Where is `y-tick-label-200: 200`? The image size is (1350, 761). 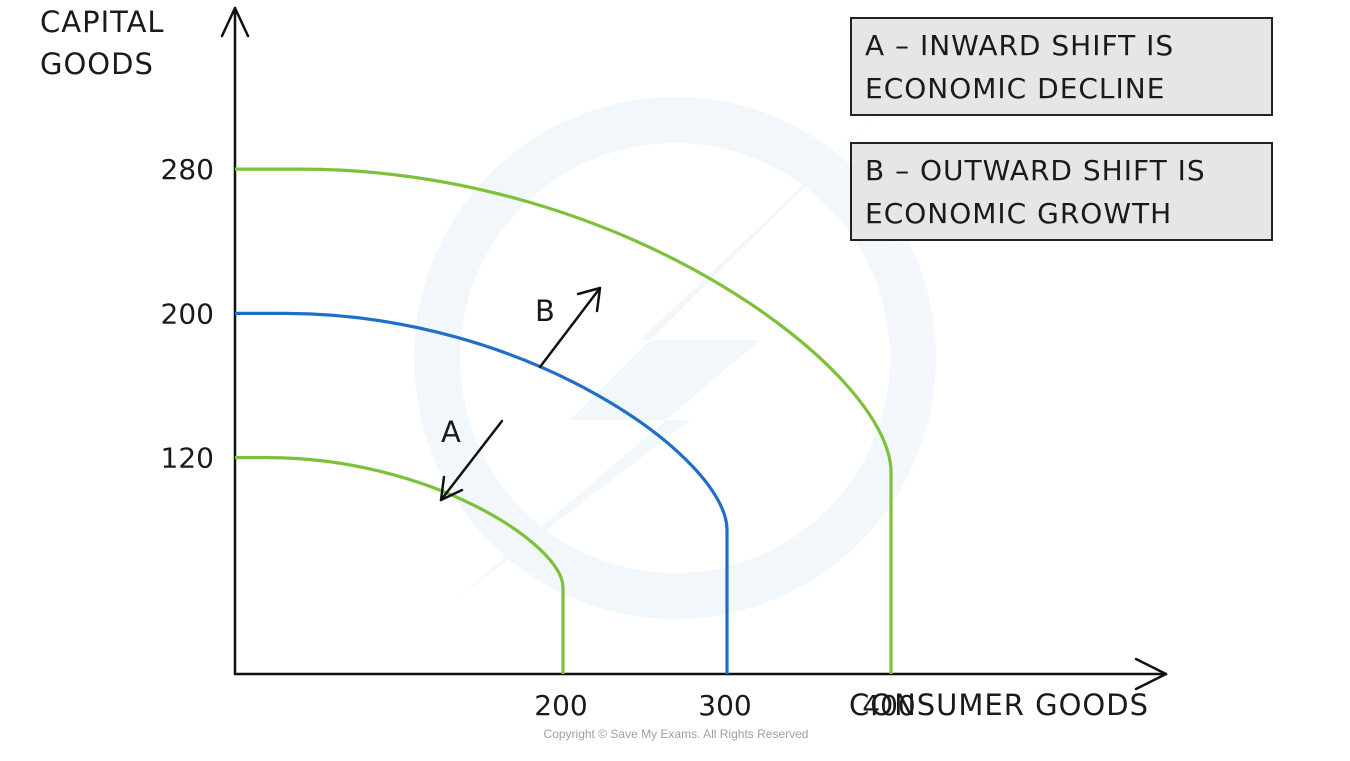
y-tick-label-200: 200 is located at coordinates (187, 313).